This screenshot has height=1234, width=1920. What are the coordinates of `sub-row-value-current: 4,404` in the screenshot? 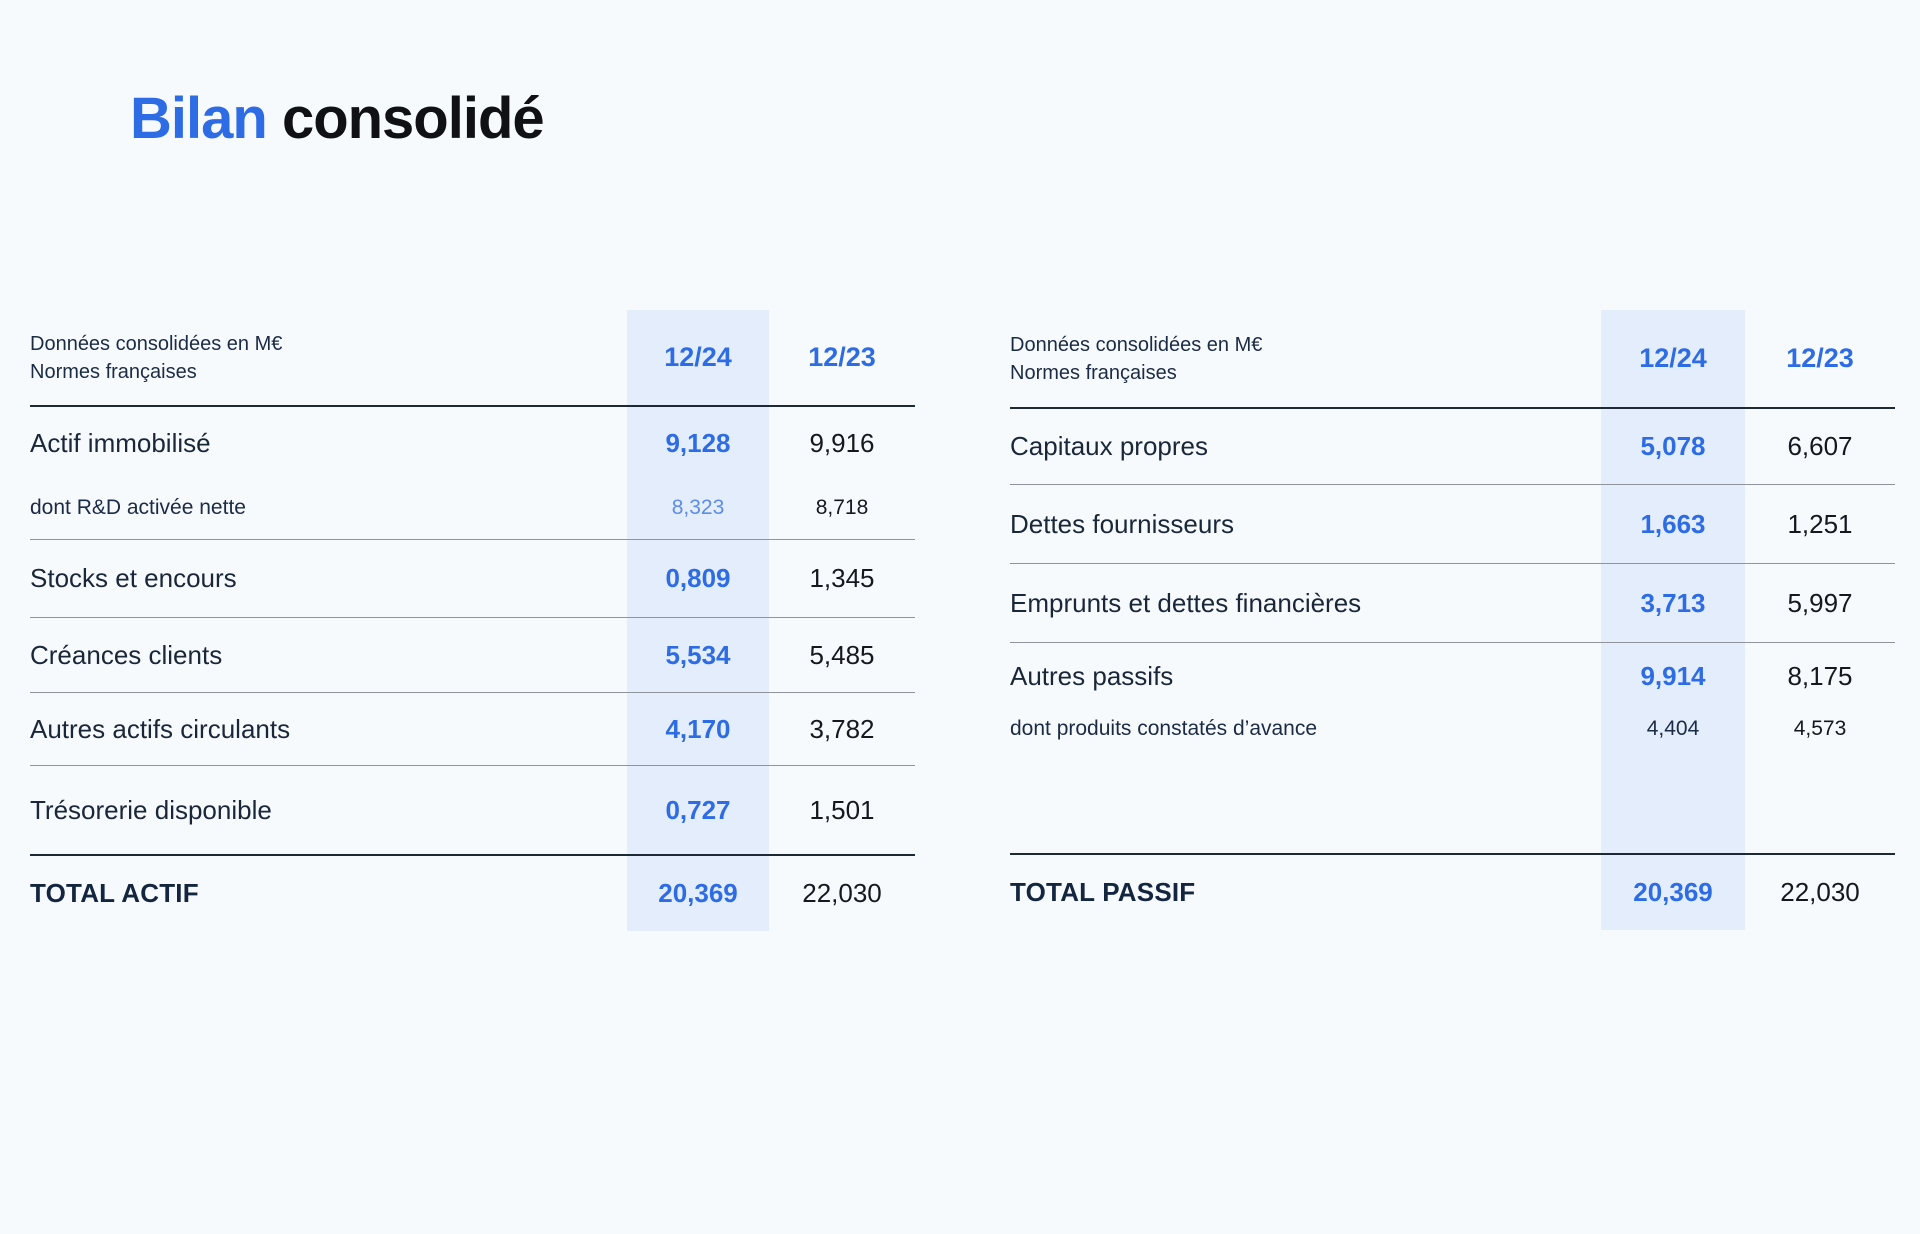 It's located at (1673, 728).